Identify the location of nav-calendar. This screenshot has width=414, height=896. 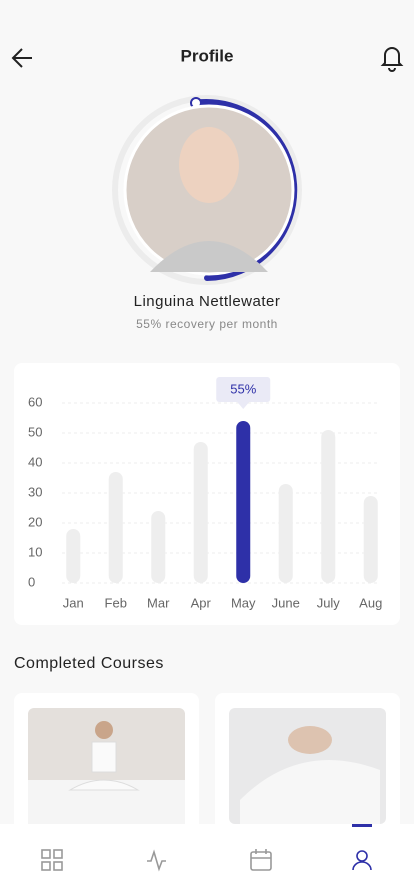
(261, 860).